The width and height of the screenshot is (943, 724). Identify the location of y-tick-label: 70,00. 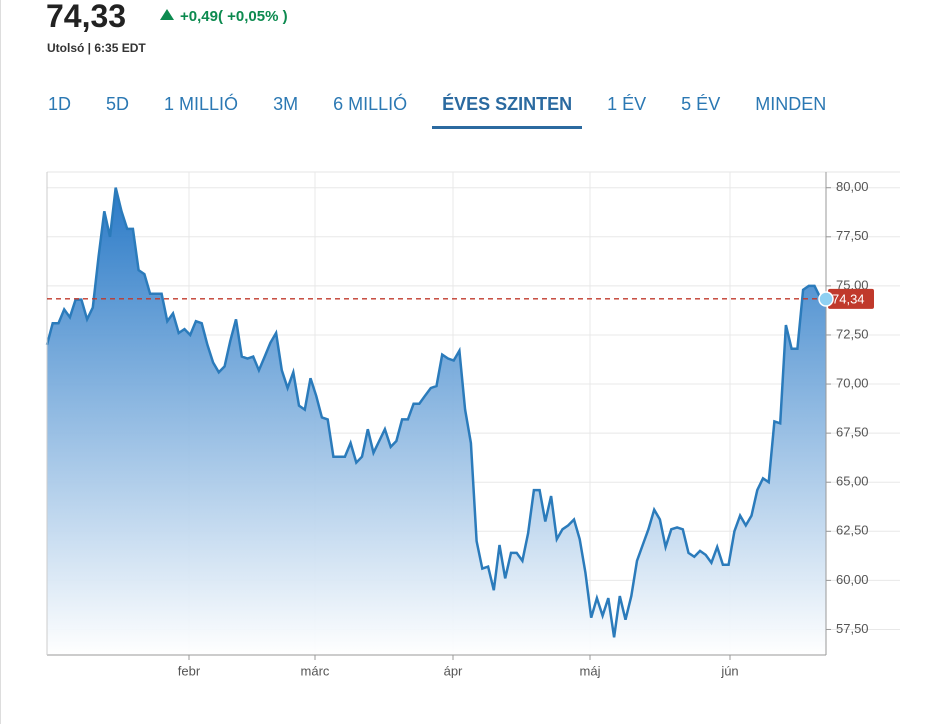
(852, 382).